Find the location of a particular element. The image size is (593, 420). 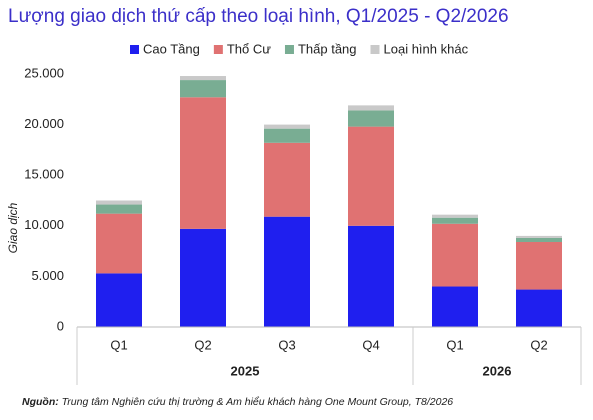

group-label: 2026 is located at coordinates (497, 370).